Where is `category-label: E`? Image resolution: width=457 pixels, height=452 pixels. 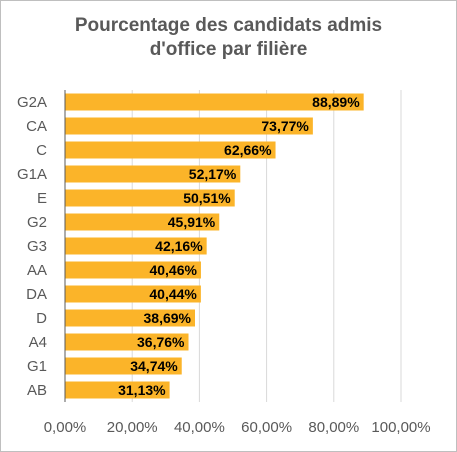
category-label: E is located at coordinates (42, 198).